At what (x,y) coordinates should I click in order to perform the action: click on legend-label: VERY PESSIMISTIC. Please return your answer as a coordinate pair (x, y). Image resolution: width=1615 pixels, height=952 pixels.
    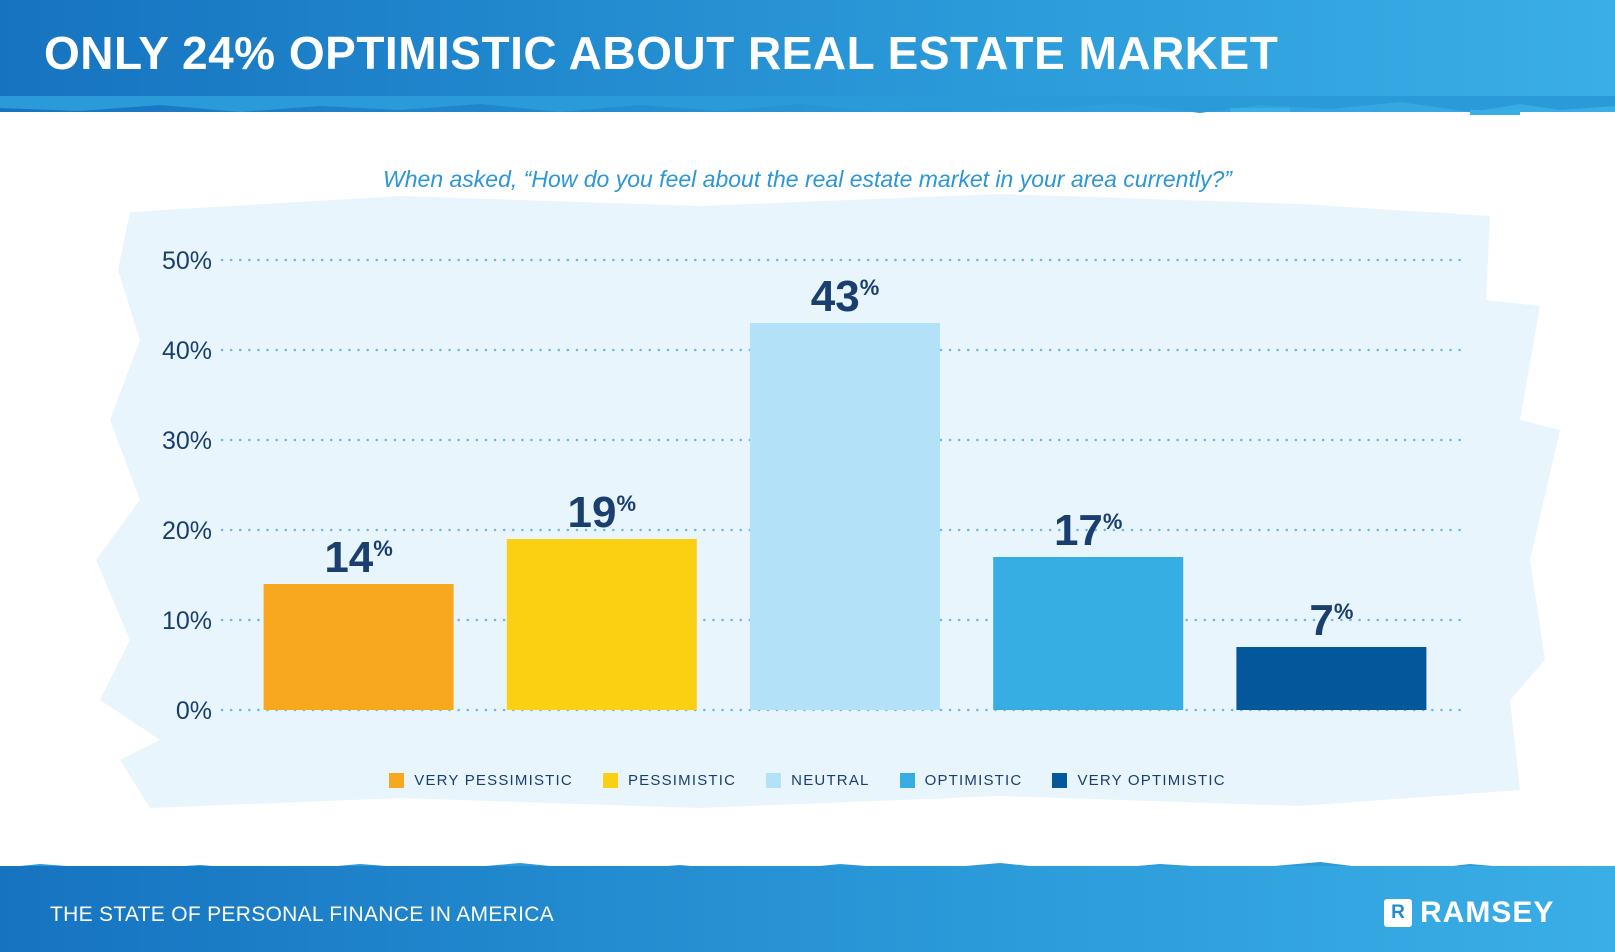
    Looking at the image, I should click on (493, 780).